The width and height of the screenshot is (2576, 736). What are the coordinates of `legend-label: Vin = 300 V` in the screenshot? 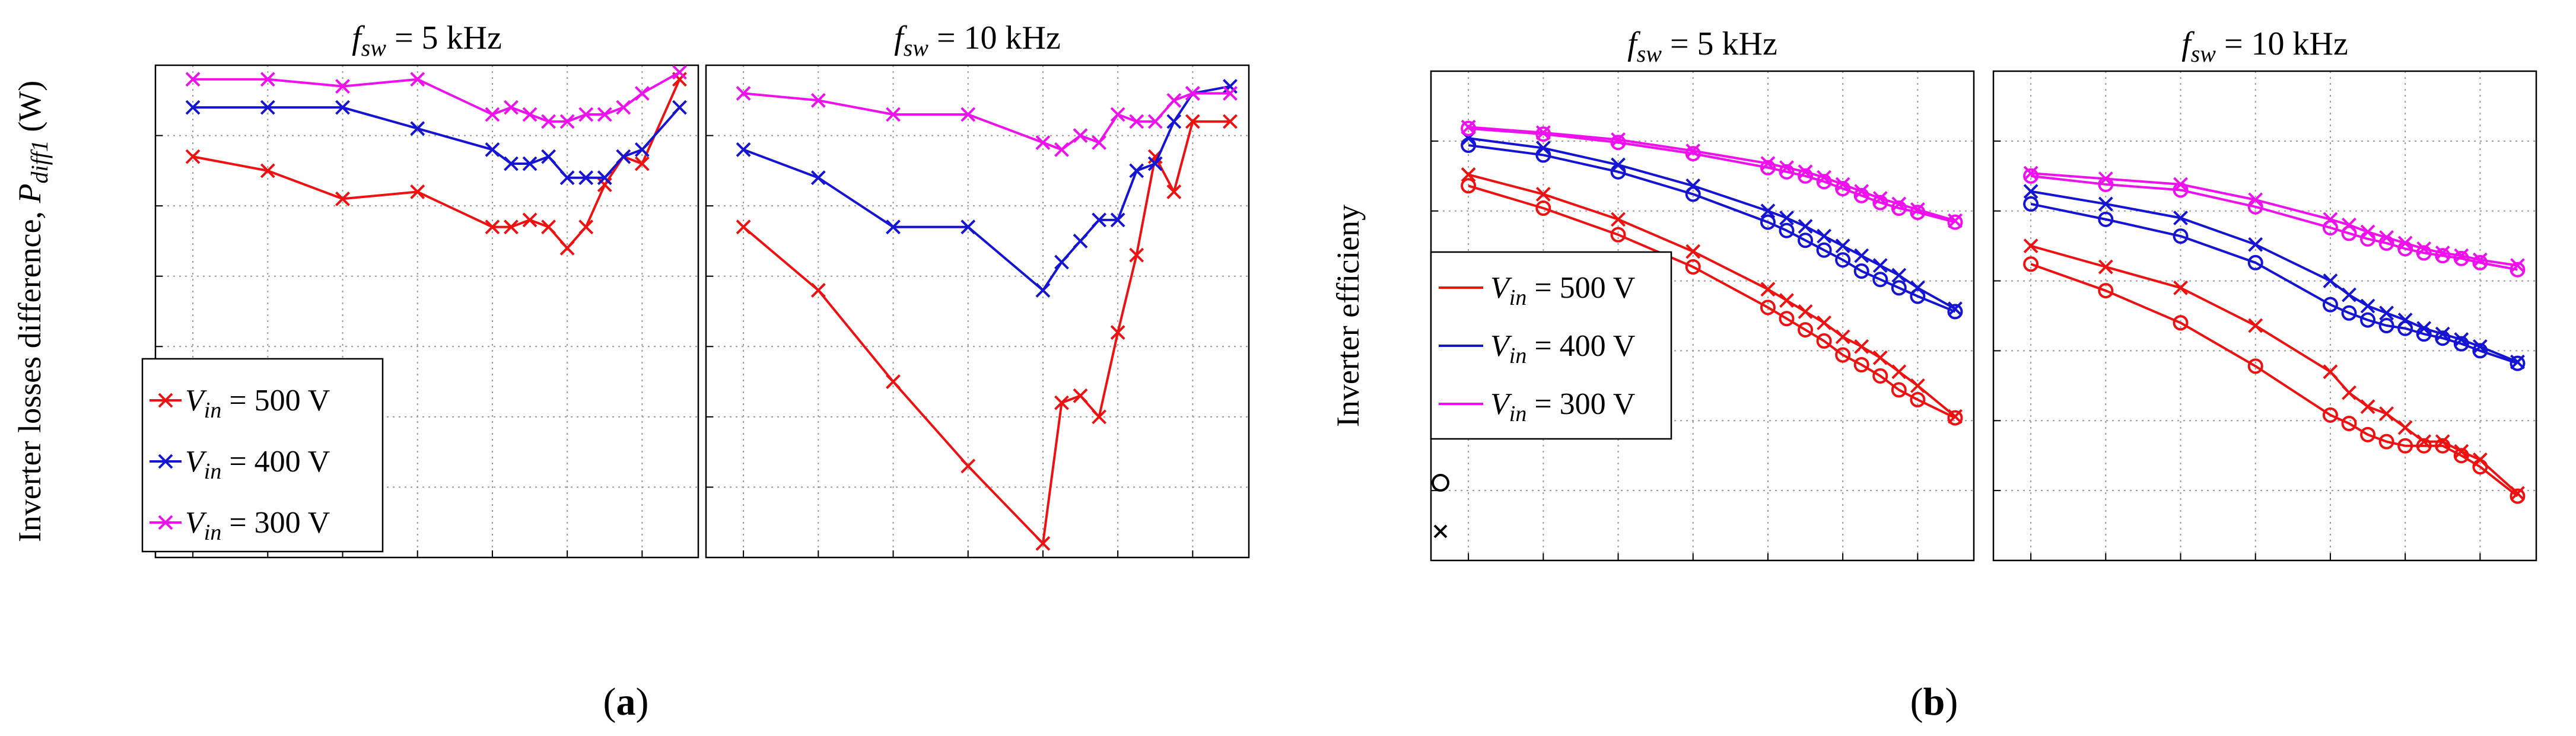 It's located at (257, 525).